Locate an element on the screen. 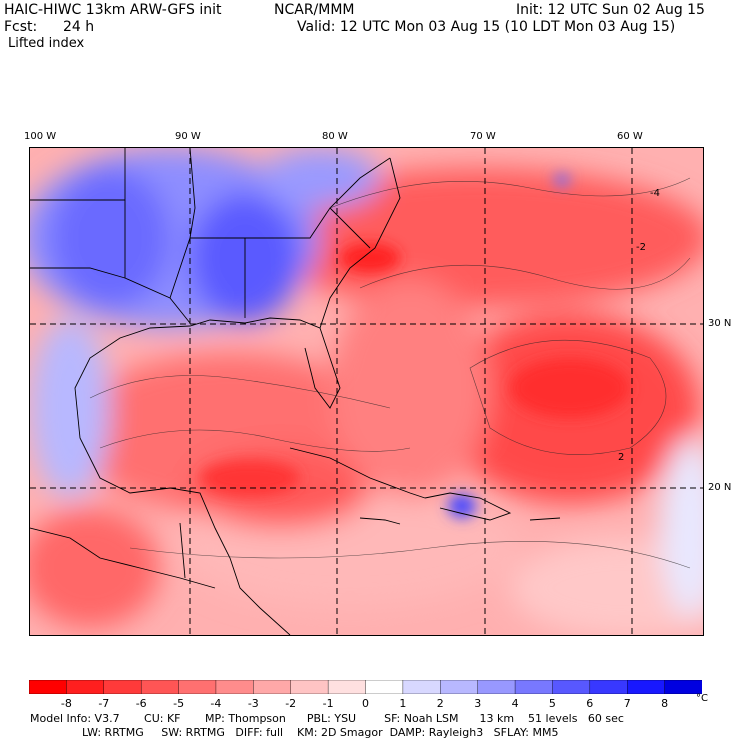  colorbar-tick-label: -8 is located at coordinates (66, 703).